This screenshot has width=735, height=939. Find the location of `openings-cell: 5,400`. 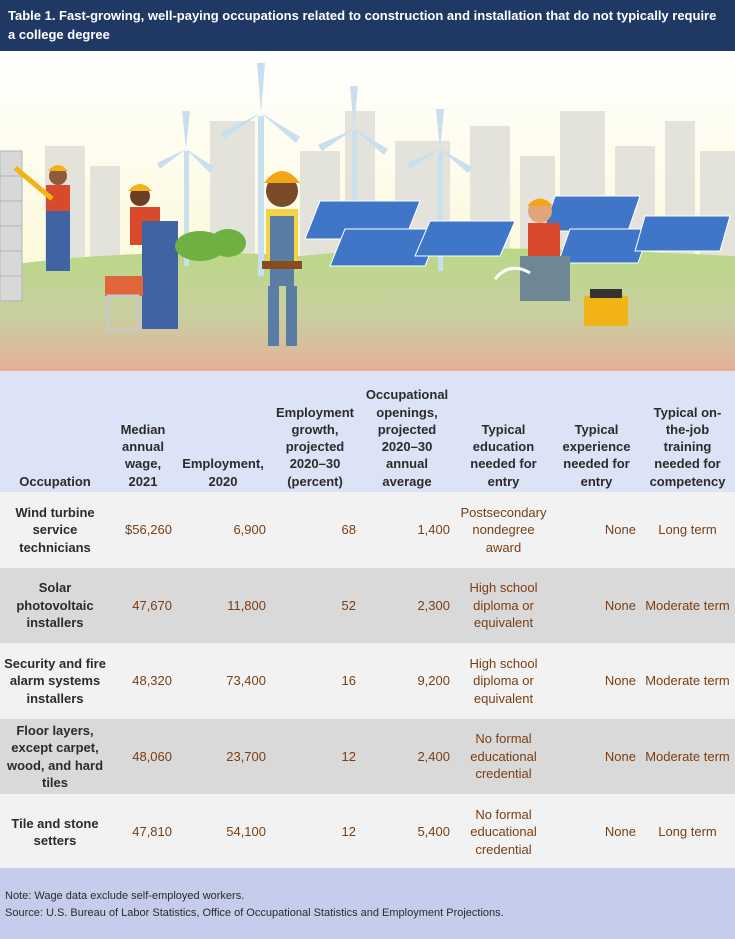

openings-cell: 5,400 is located at coordinates (407, 832).